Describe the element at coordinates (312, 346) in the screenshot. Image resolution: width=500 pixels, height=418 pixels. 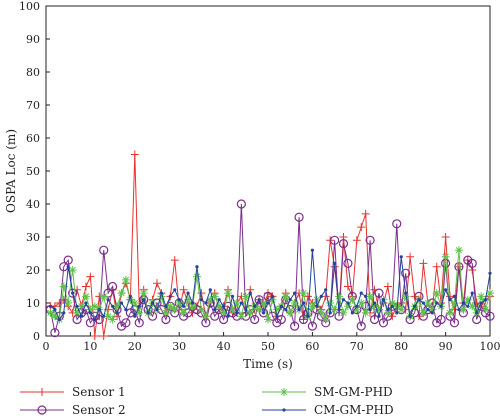
I see `x-tick-label: 60` at that location.